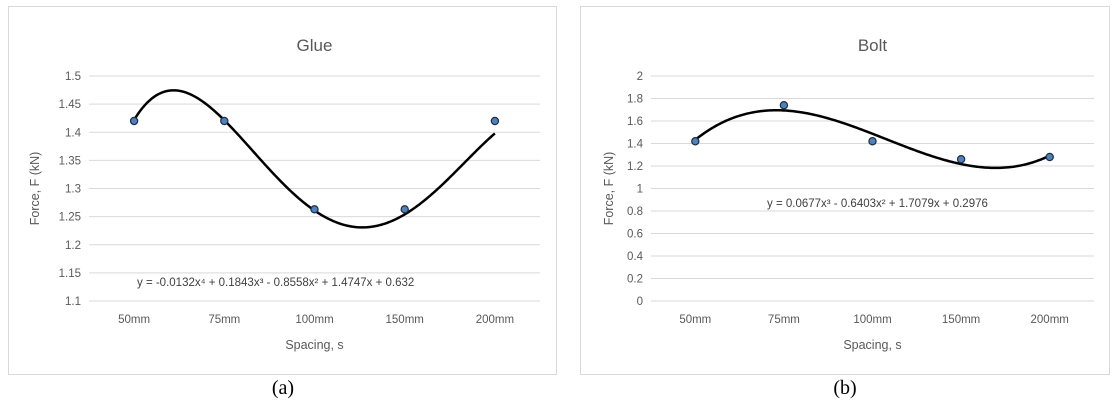 This screenshot has width=1117, height=406. Describe the element at coordinates (845, 388) in the screenshot. I see `caption-b: (b)` at that location.